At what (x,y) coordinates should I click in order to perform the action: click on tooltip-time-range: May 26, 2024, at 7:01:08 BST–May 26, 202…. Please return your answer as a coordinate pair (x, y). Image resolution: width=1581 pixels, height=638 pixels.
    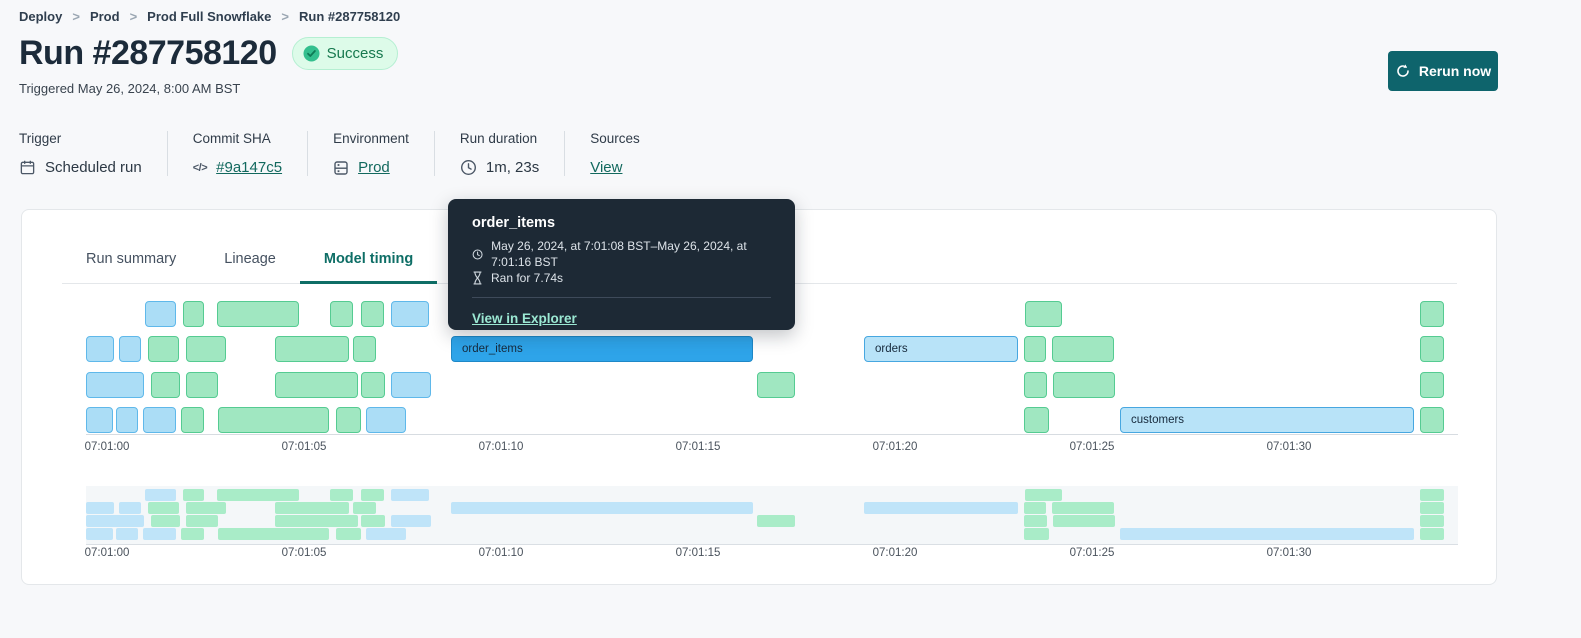
    Looking at the image, I should click on (619, 254).